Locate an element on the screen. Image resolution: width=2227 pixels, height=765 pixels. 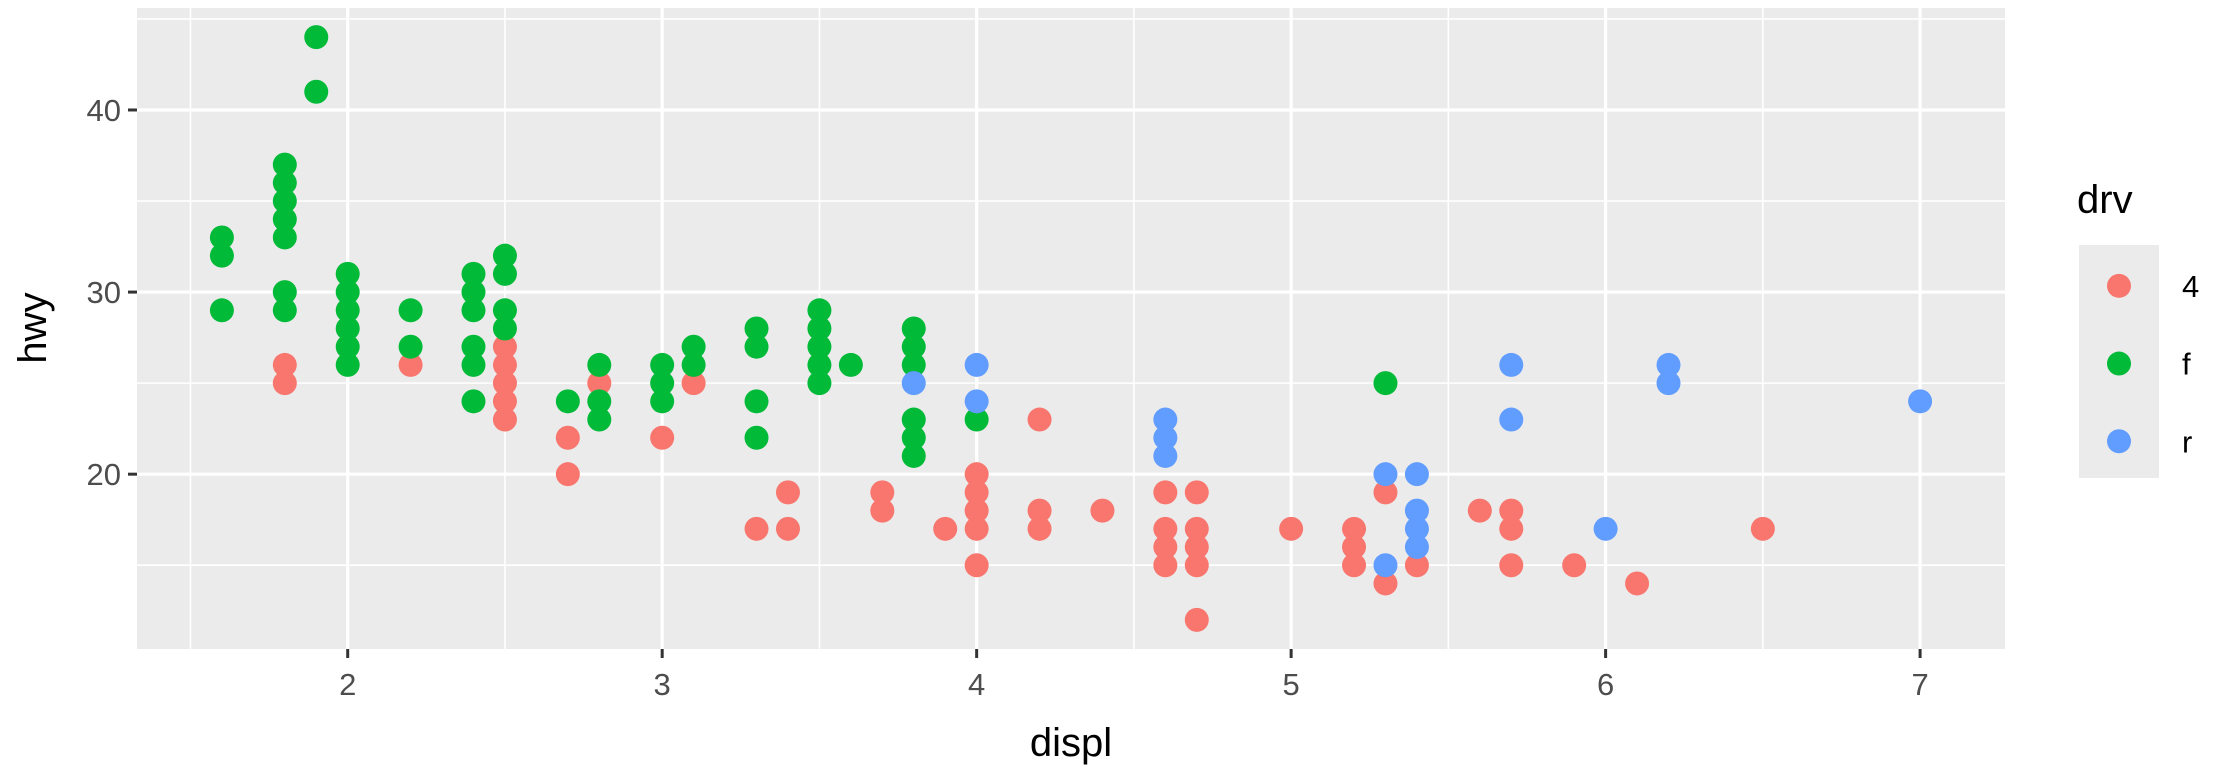
legend-key-r is located at coordinates (2119, 441).